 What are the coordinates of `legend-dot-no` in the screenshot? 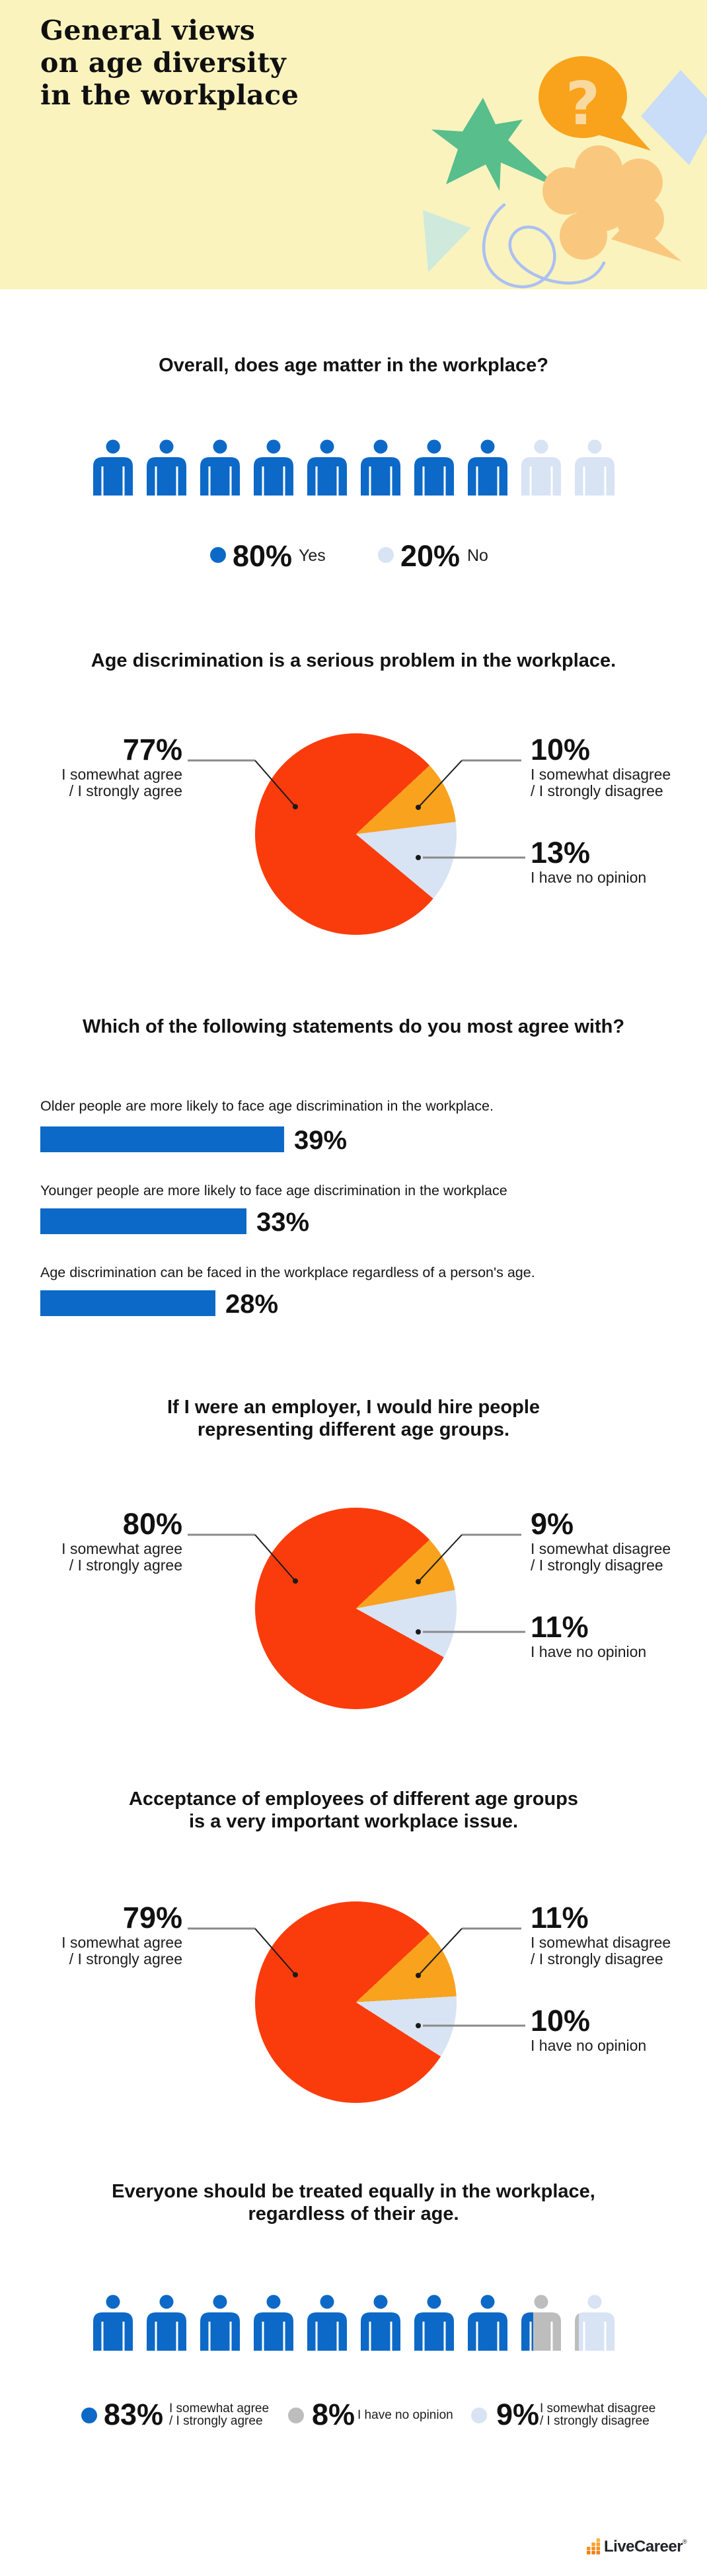 It's located at (386, 555).